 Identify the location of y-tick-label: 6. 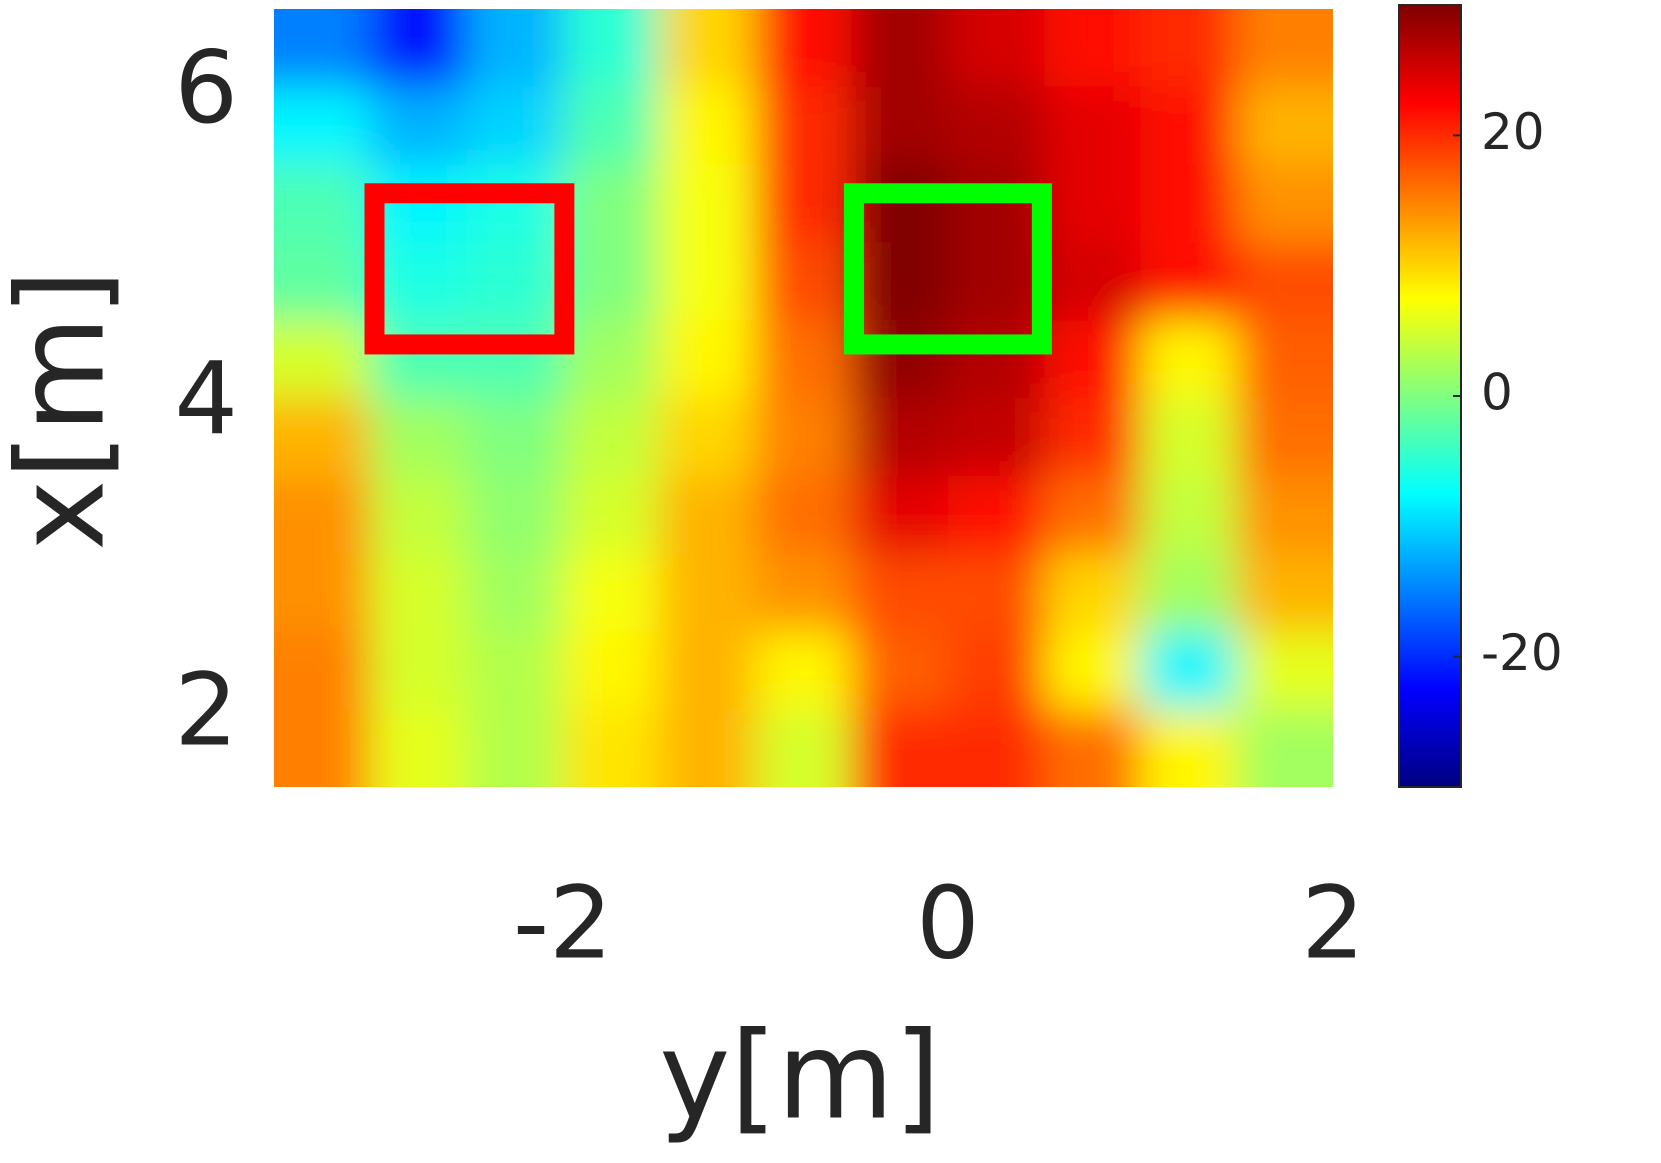
(206, 87).